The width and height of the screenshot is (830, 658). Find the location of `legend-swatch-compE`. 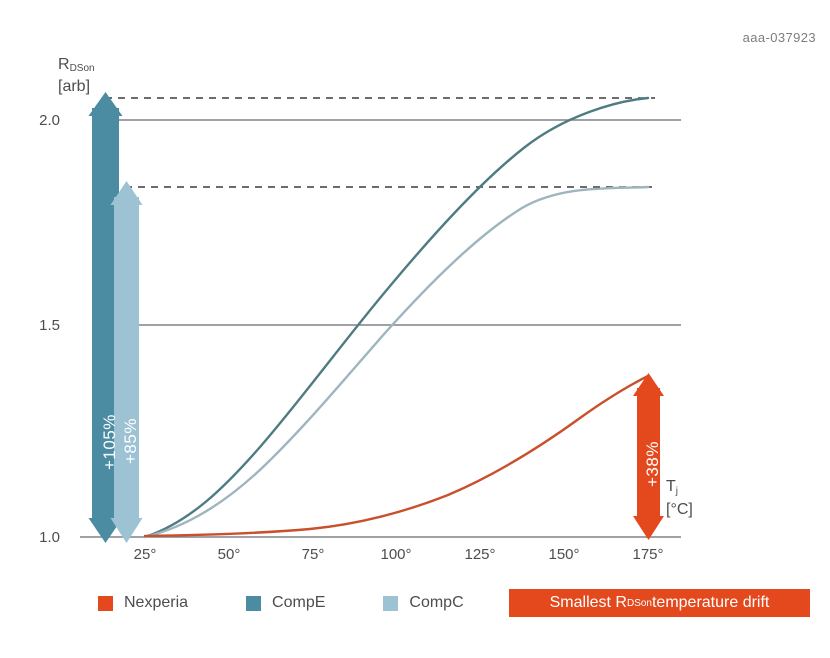

legend-swatch-compE is located at coordinates (254, 603).